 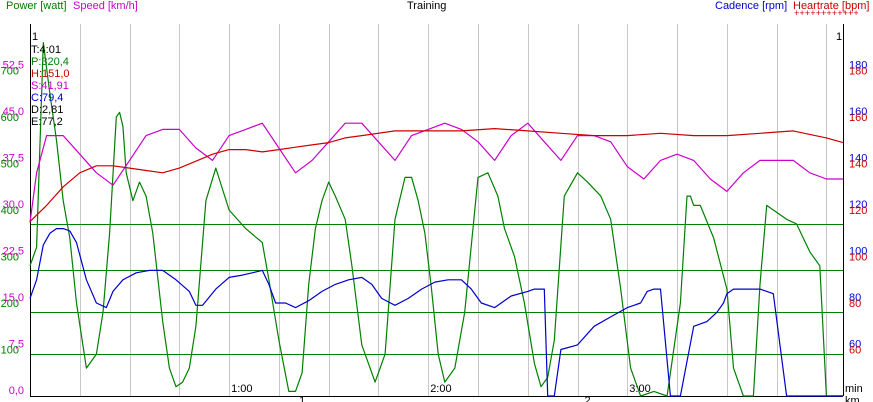 I want to click on speed-tick-label: 30,0, so click(x=13, y=205).